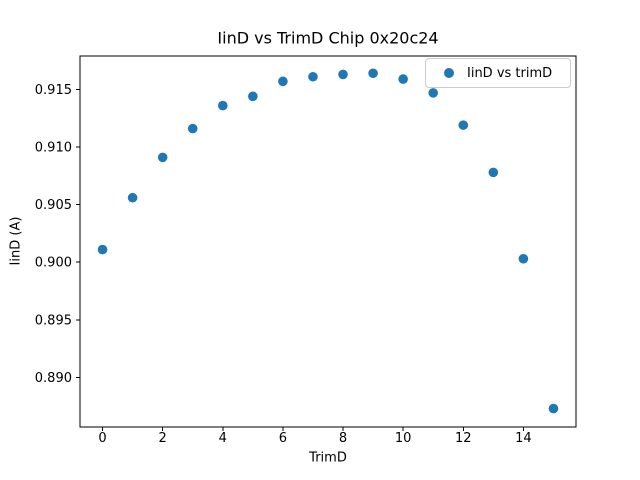 This screenshot has width=640, height=480. Describe the element at coordinates (53, 148) in the screenshot. I see `y-tick-label: 0.910` at that location.